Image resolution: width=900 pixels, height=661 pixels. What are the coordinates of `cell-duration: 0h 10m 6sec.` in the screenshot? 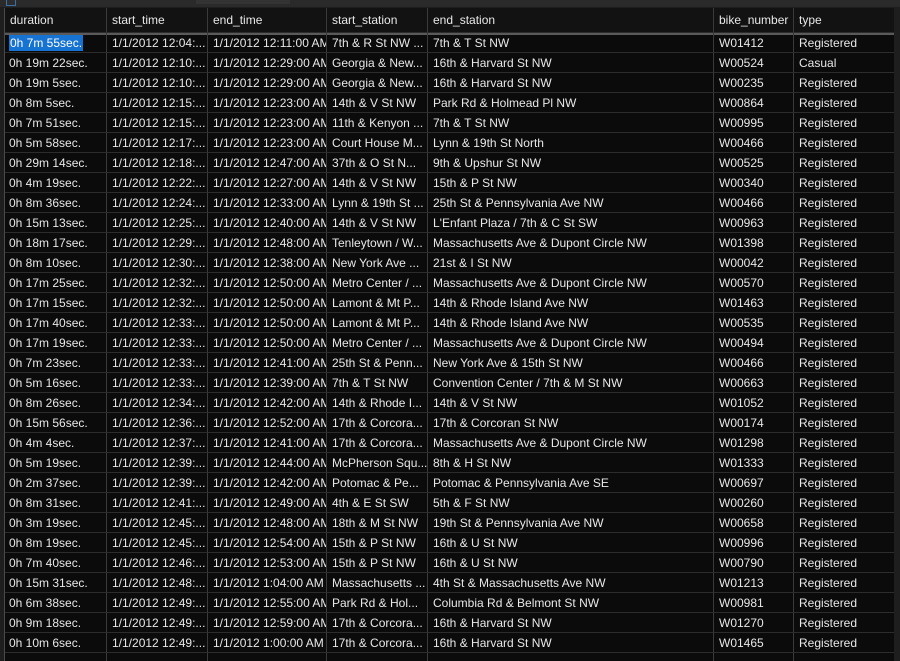 It's located at (56, 643).